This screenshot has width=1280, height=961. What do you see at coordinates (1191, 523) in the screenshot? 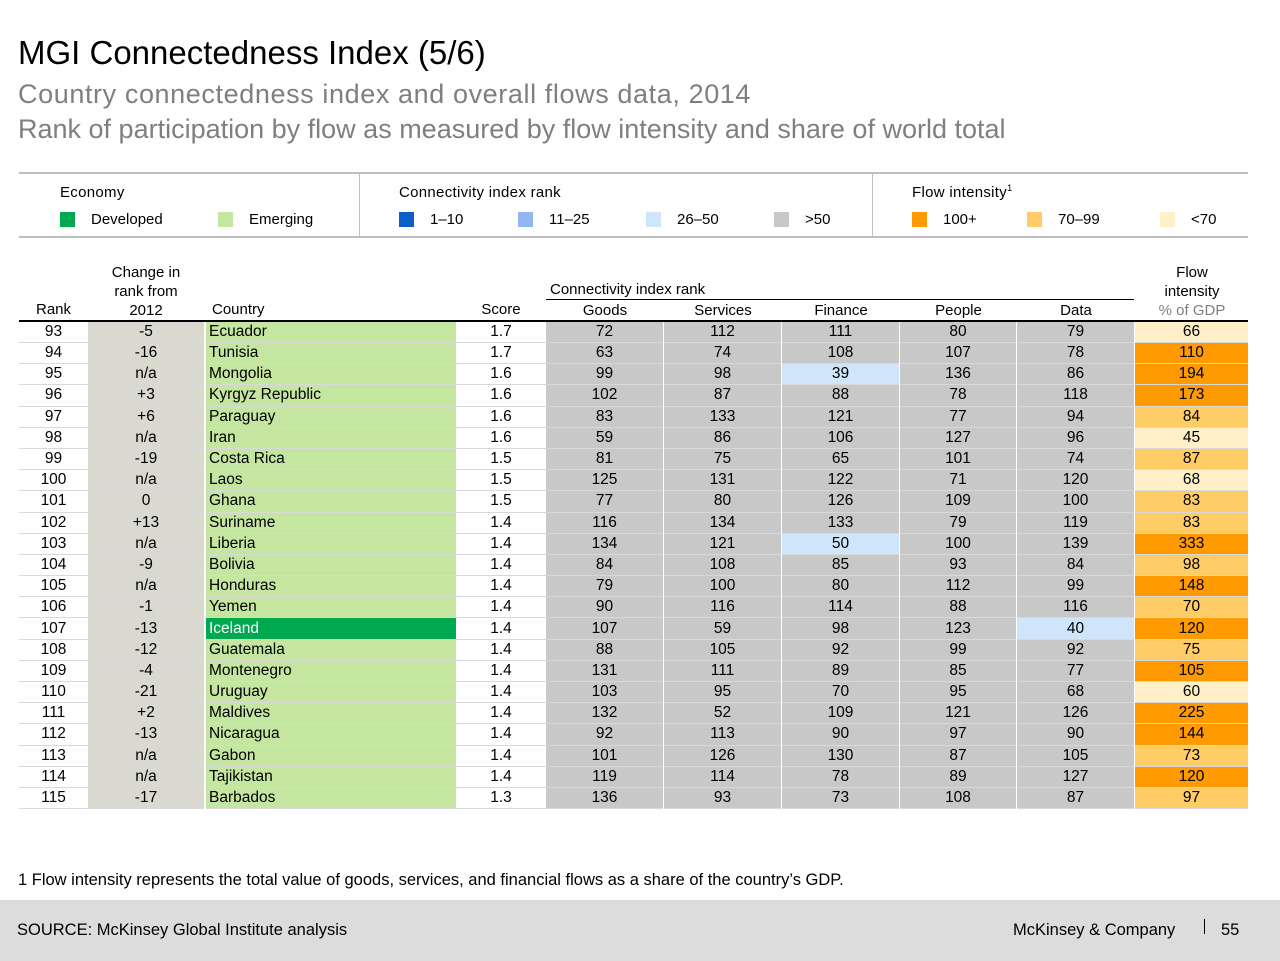
I see `flow-intensity-cell: 83` at bounding box center [1191, 523].